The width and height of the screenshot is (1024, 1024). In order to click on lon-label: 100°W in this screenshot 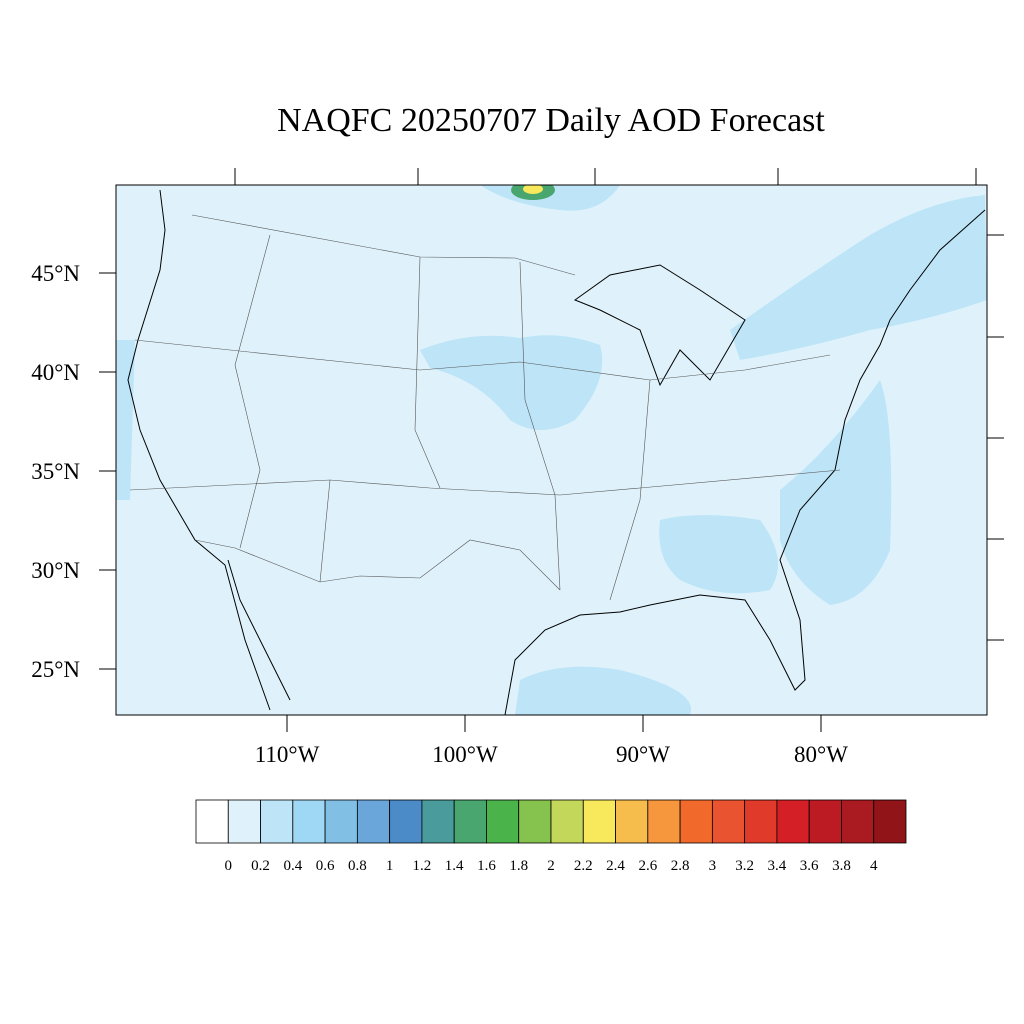, I will do `click(465, 754)`.